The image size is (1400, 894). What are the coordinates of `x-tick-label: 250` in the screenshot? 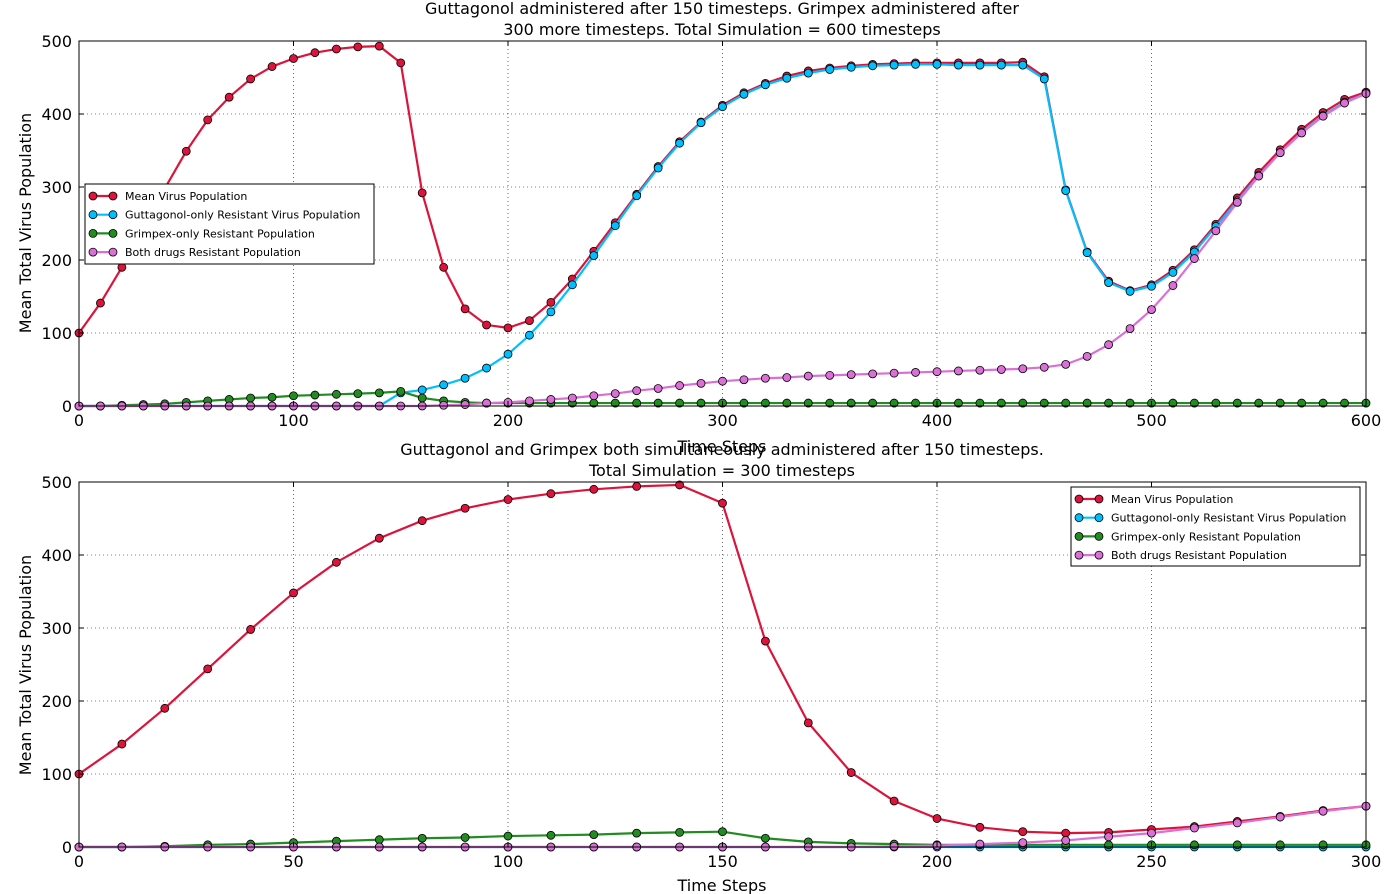 It's located at (1151, 861).